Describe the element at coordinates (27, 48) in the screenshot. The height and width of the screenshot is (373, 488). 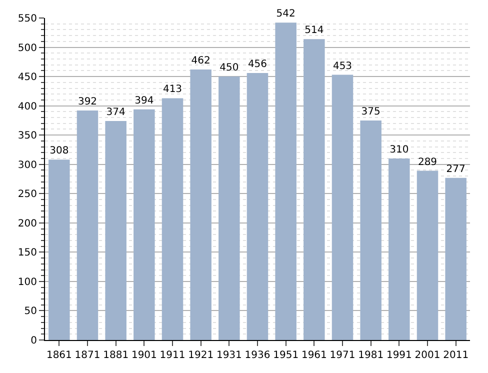
I see `y-tick-label: 500` at that location.